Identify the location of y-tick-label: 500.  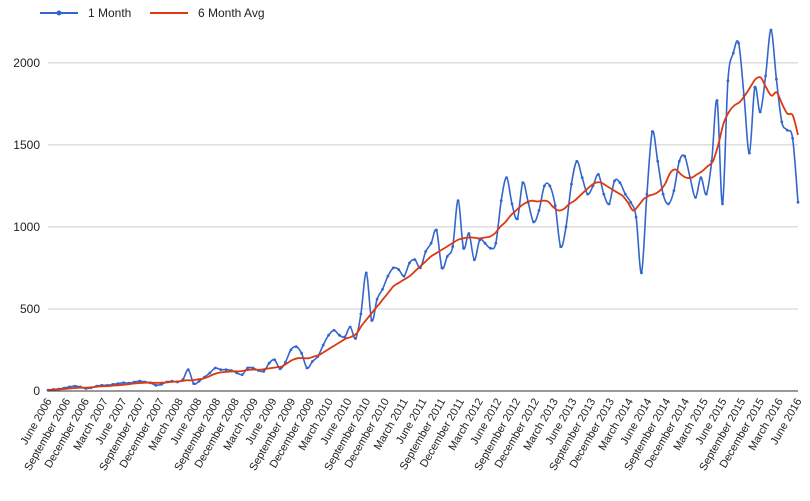
(30, 309).